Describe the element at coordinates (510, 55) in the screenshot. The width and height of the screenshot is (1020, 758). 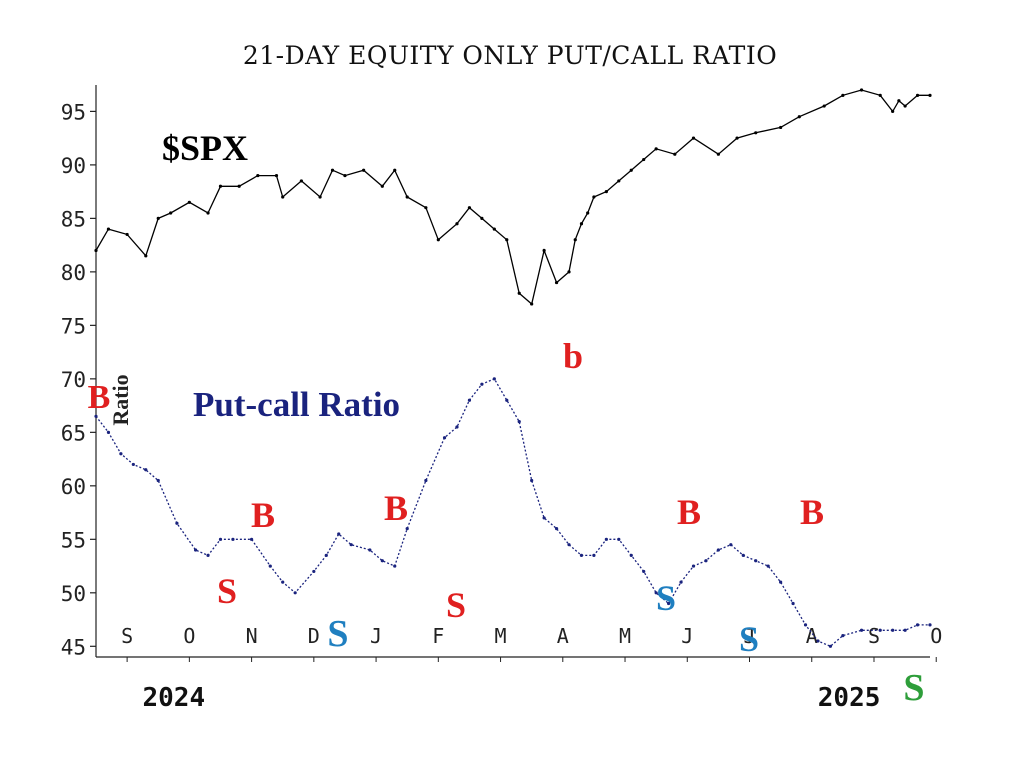
I see `chart-title: 21-DAY EQUITY ONLY PUT/CALL RATIO` at that location.